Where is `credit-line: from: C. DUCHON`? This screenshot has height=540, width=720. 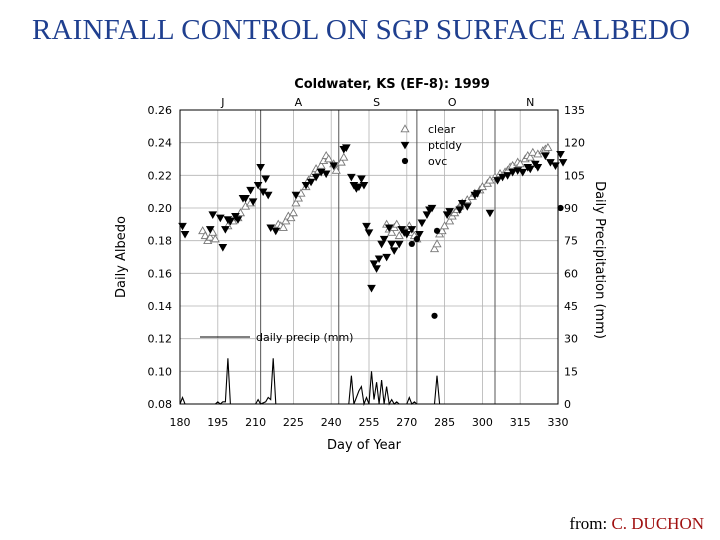
credit-line: from: C. DUCHON is located at coordinates (636, 524).